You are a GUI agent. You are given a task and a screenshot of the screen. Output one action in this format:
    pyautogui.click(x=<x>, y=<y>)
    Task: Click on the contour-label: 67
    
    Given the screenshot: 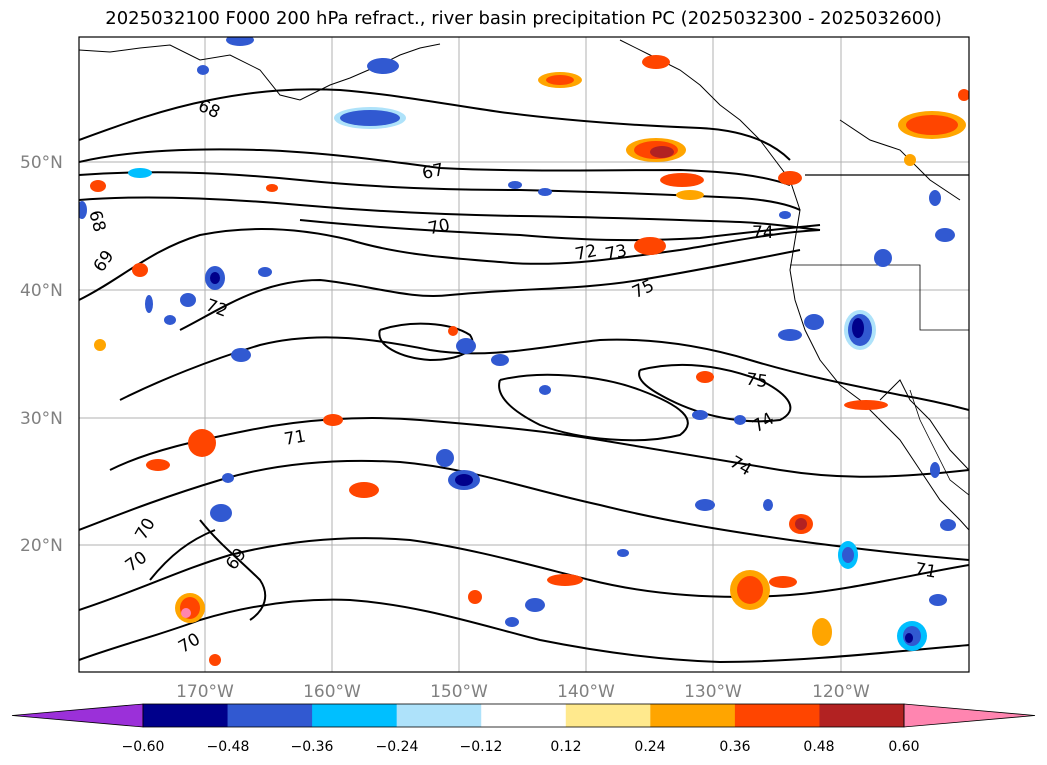 What is the action you would take?
    pyautogui.click(x=432, y=172)
    